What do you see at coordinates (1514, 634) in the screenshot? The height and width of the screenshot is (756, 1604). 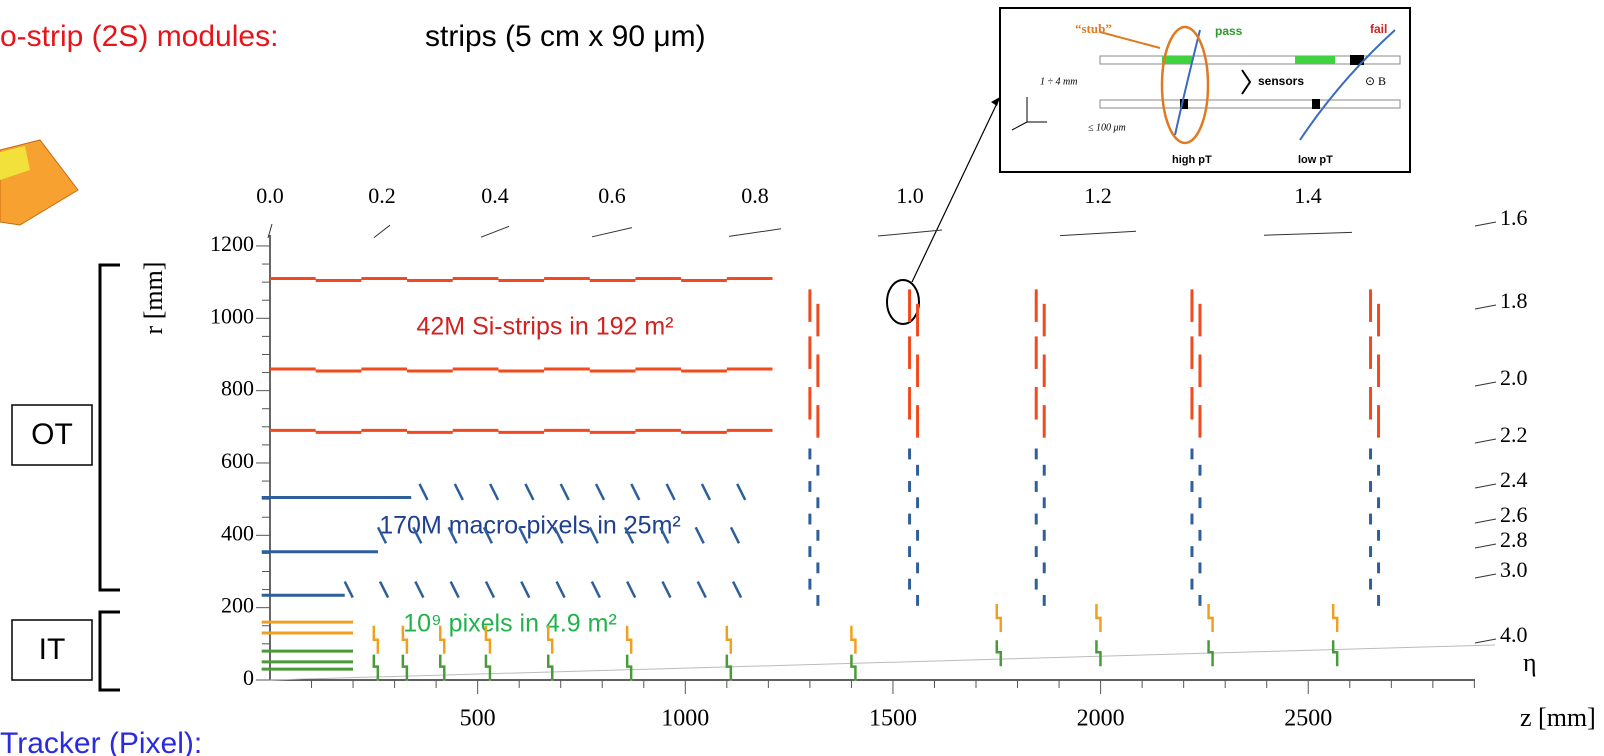 I see `eta-right-label: 4.0` at bounding box center [1514, 634].